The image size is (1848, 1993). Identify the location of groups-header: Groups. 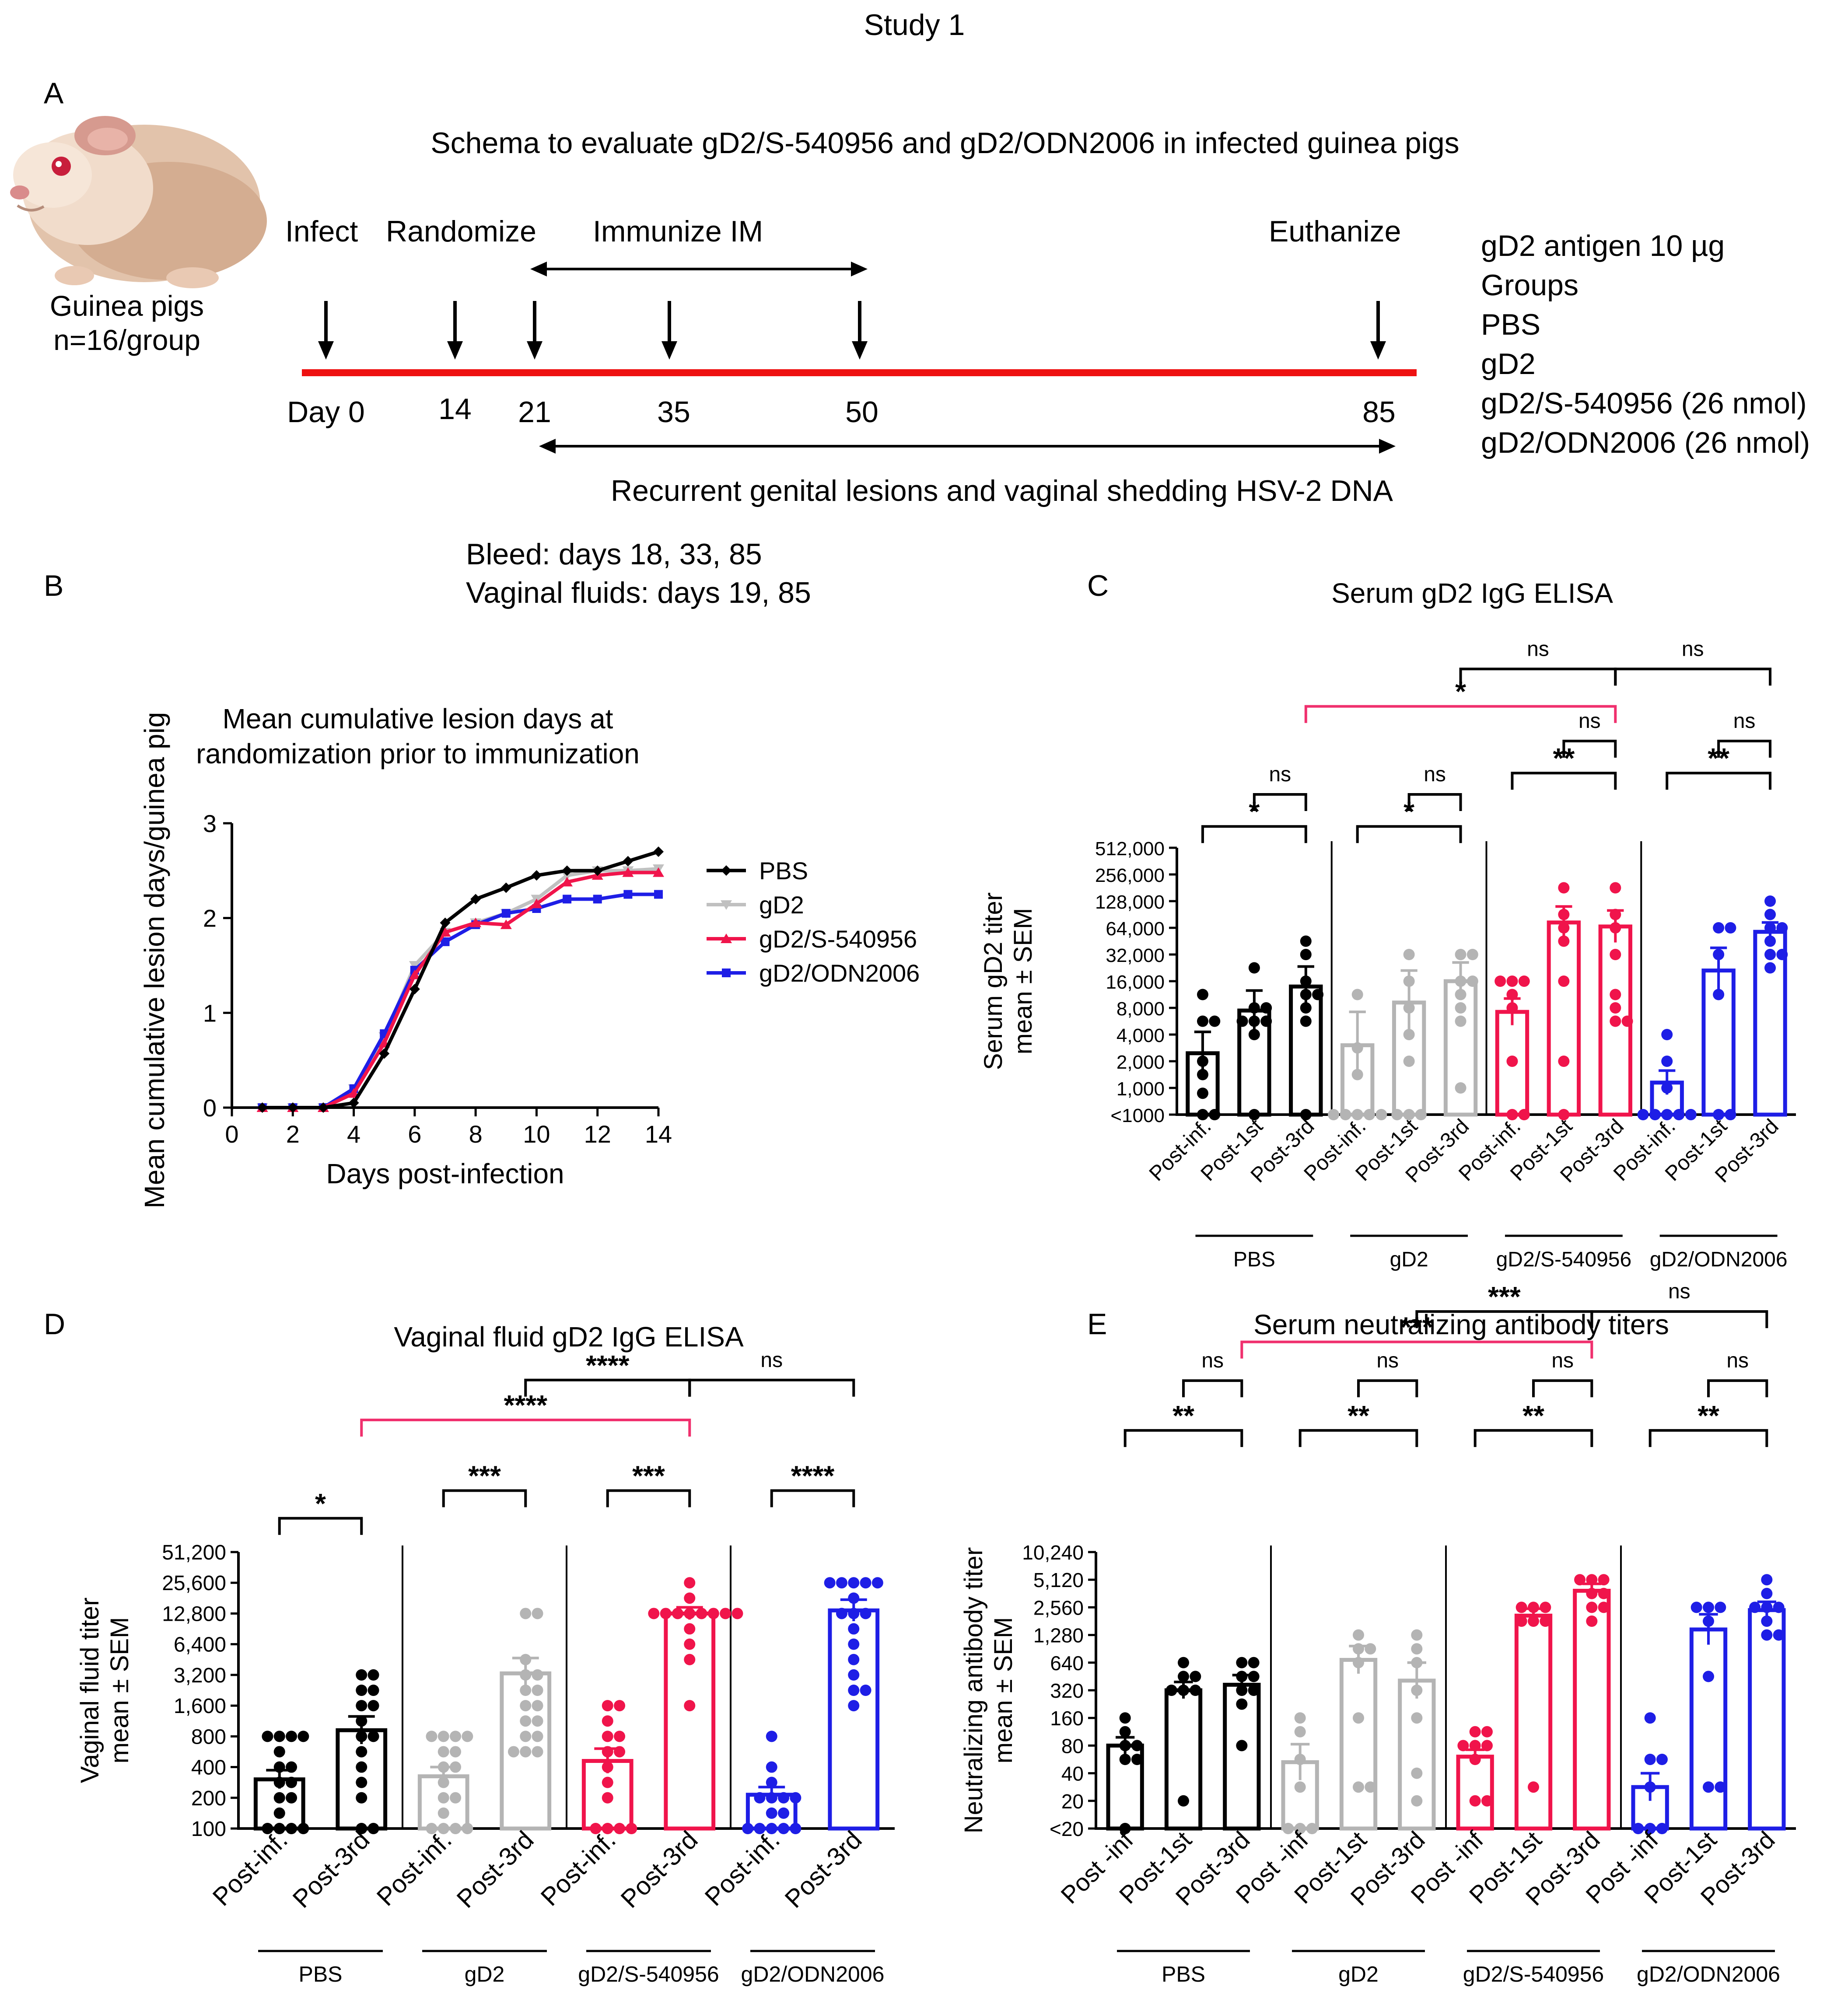
(1529, 285).